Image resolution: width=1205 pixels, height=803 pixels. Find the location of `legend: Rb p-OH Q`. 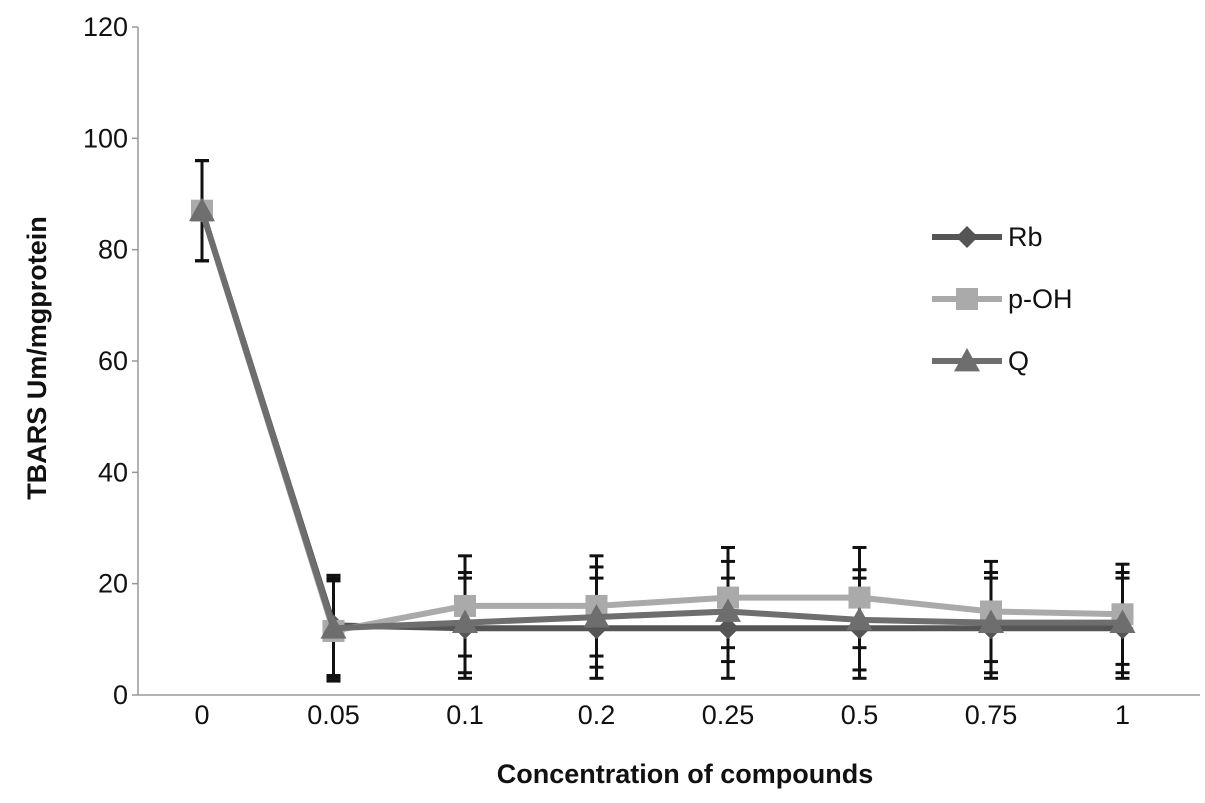

legend: Rb p-OH Q is located at coordinates (1002, 299).